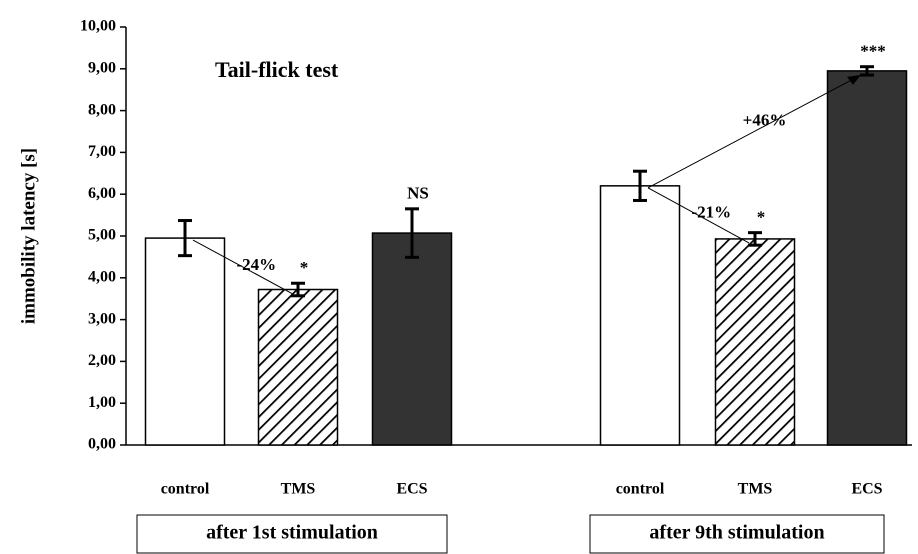 The image size is (918, 554). I want to click on y-tick-label: 9,00, so click(102, 67).